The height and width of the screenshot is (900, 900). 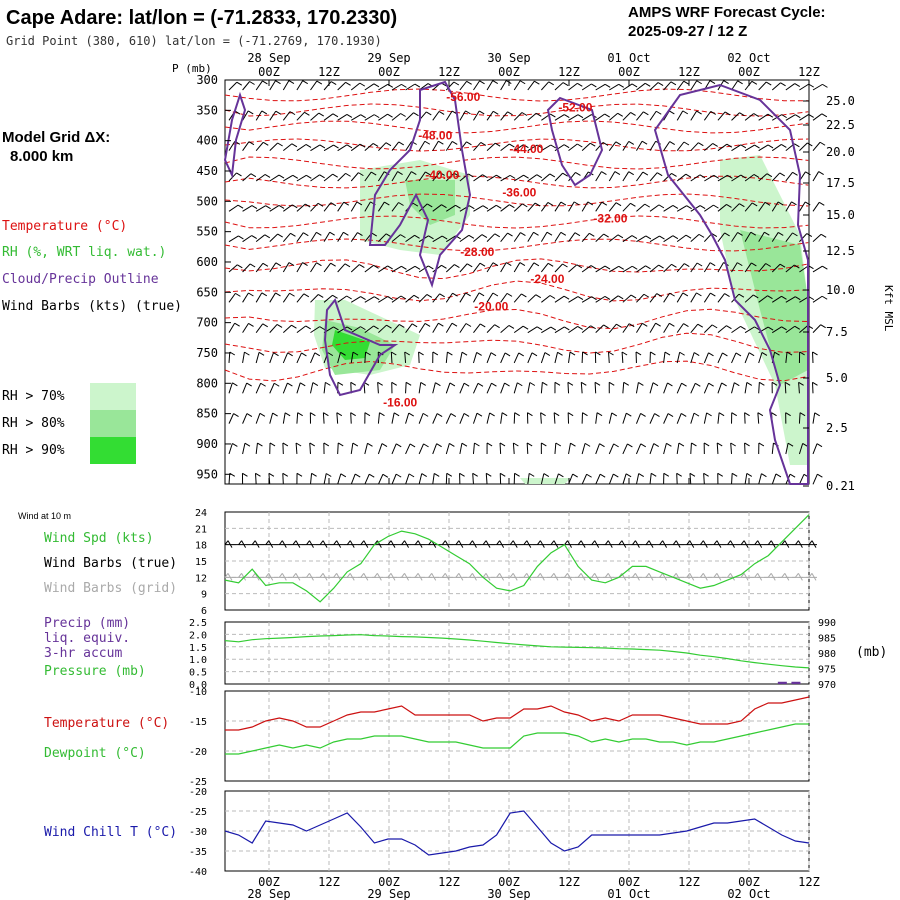 What do you see at coordinates (517, 739) in the screenshot?
I see `dewpoint-line` at bounding box center [517, 739].